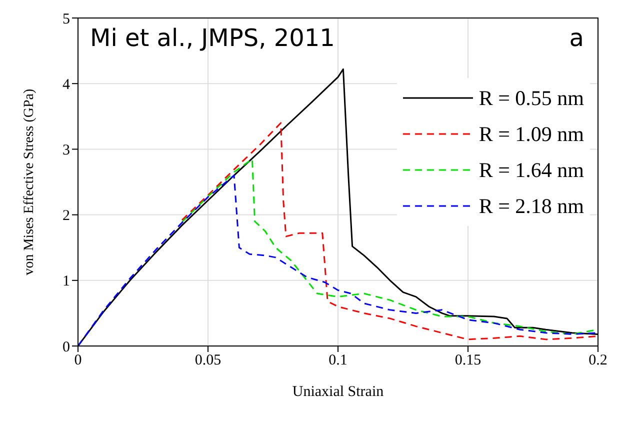 The width and height of the screenshot is (621, 424). What do you see at coordinates (576, 38) in the screenshot?
I see `annotation: a` at bounding box center [576, 38].